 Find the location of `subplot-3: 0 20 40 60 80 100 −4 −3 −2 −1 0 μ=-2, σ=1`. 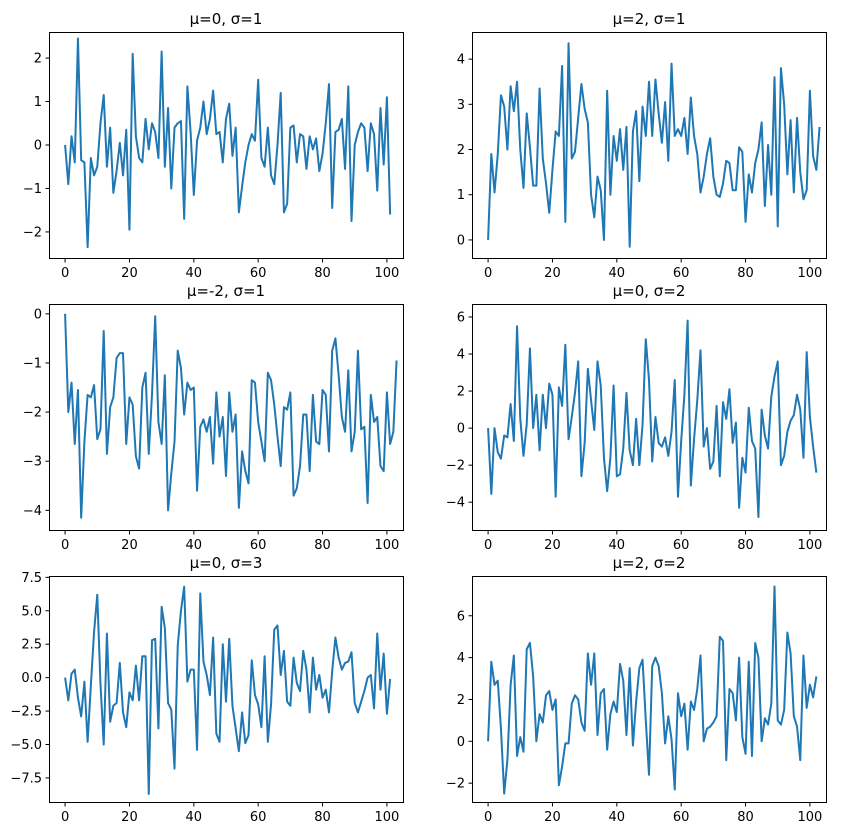

subplot-3: 0 20 40 60 80 100 −4 −3 −2 −1 0 μ=-2, σ=1 is located at coordinates (213, 417).